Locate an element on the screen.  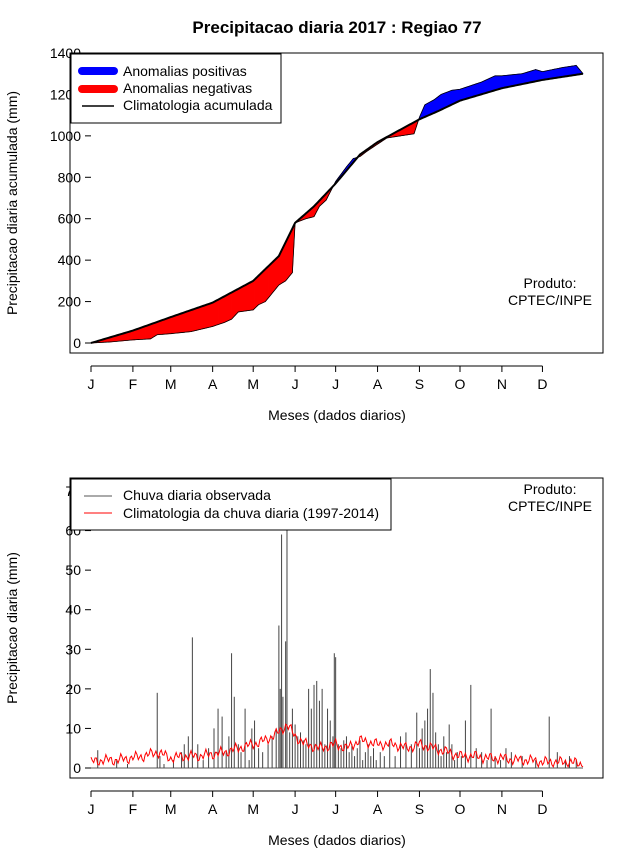
top-y-tick-label: 600 is located at coordinates (70, 219).